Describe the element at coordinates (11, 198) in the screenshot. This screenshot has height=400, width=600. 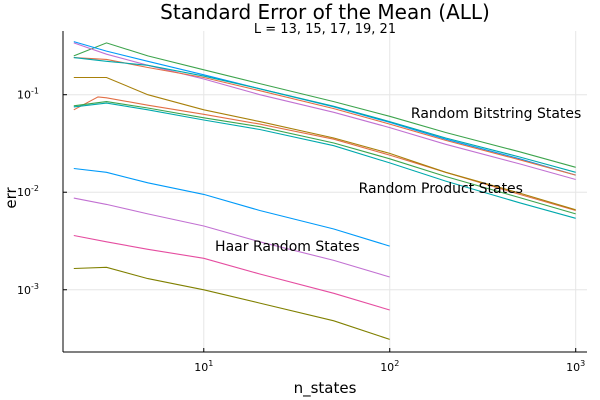
I see `y-axis-label: err` at that location.